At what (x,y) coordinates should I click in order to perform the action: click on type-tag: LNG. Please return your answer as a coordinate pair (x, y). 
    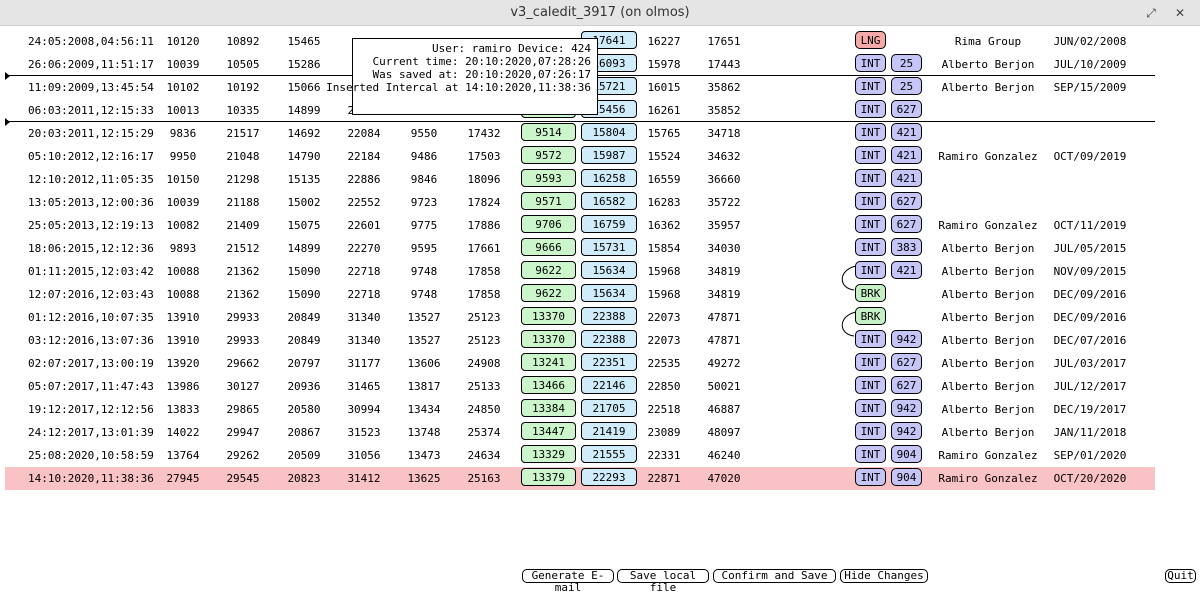
    Looking at the image, I should click on (870, 40).